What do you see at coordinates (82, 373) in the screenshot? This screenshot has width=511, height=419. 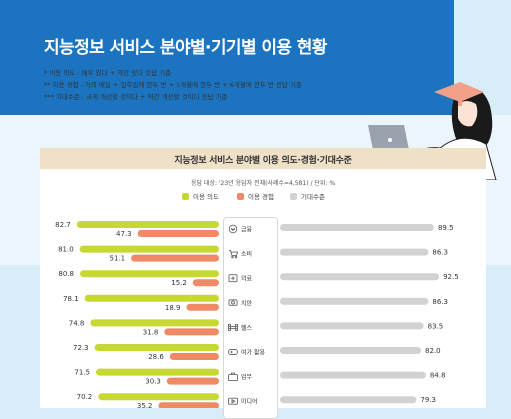 I see `value-label-intent: 71.5` at bounding box center [82, 373].